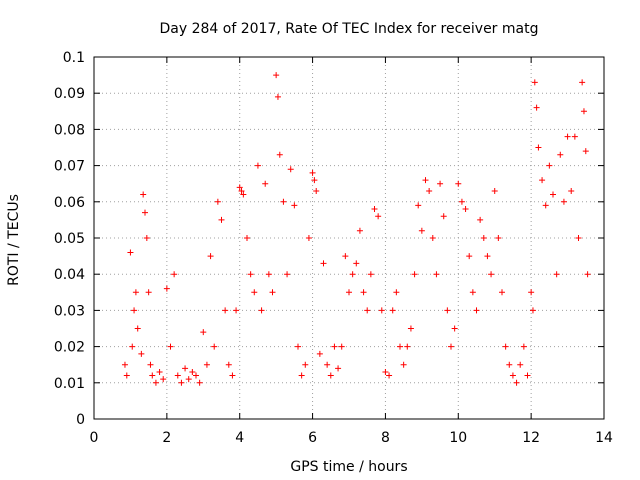 The image size is (640, 480). What do you see at coordinates (69, 239) in the screenshot?
I see `y-tick-label: 0.05` at bounding box center [69, 239].